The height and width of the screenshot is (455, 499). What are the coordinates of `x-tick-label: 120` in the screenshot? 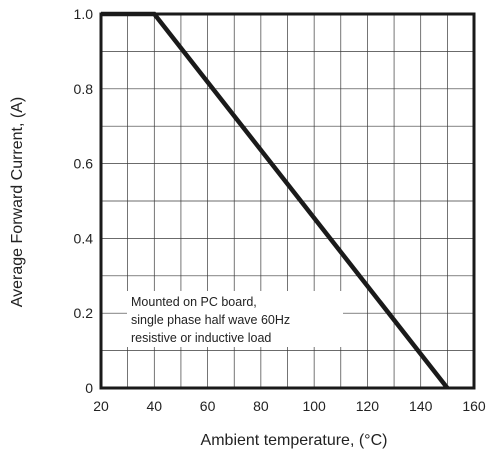 It's located at (368, 406).